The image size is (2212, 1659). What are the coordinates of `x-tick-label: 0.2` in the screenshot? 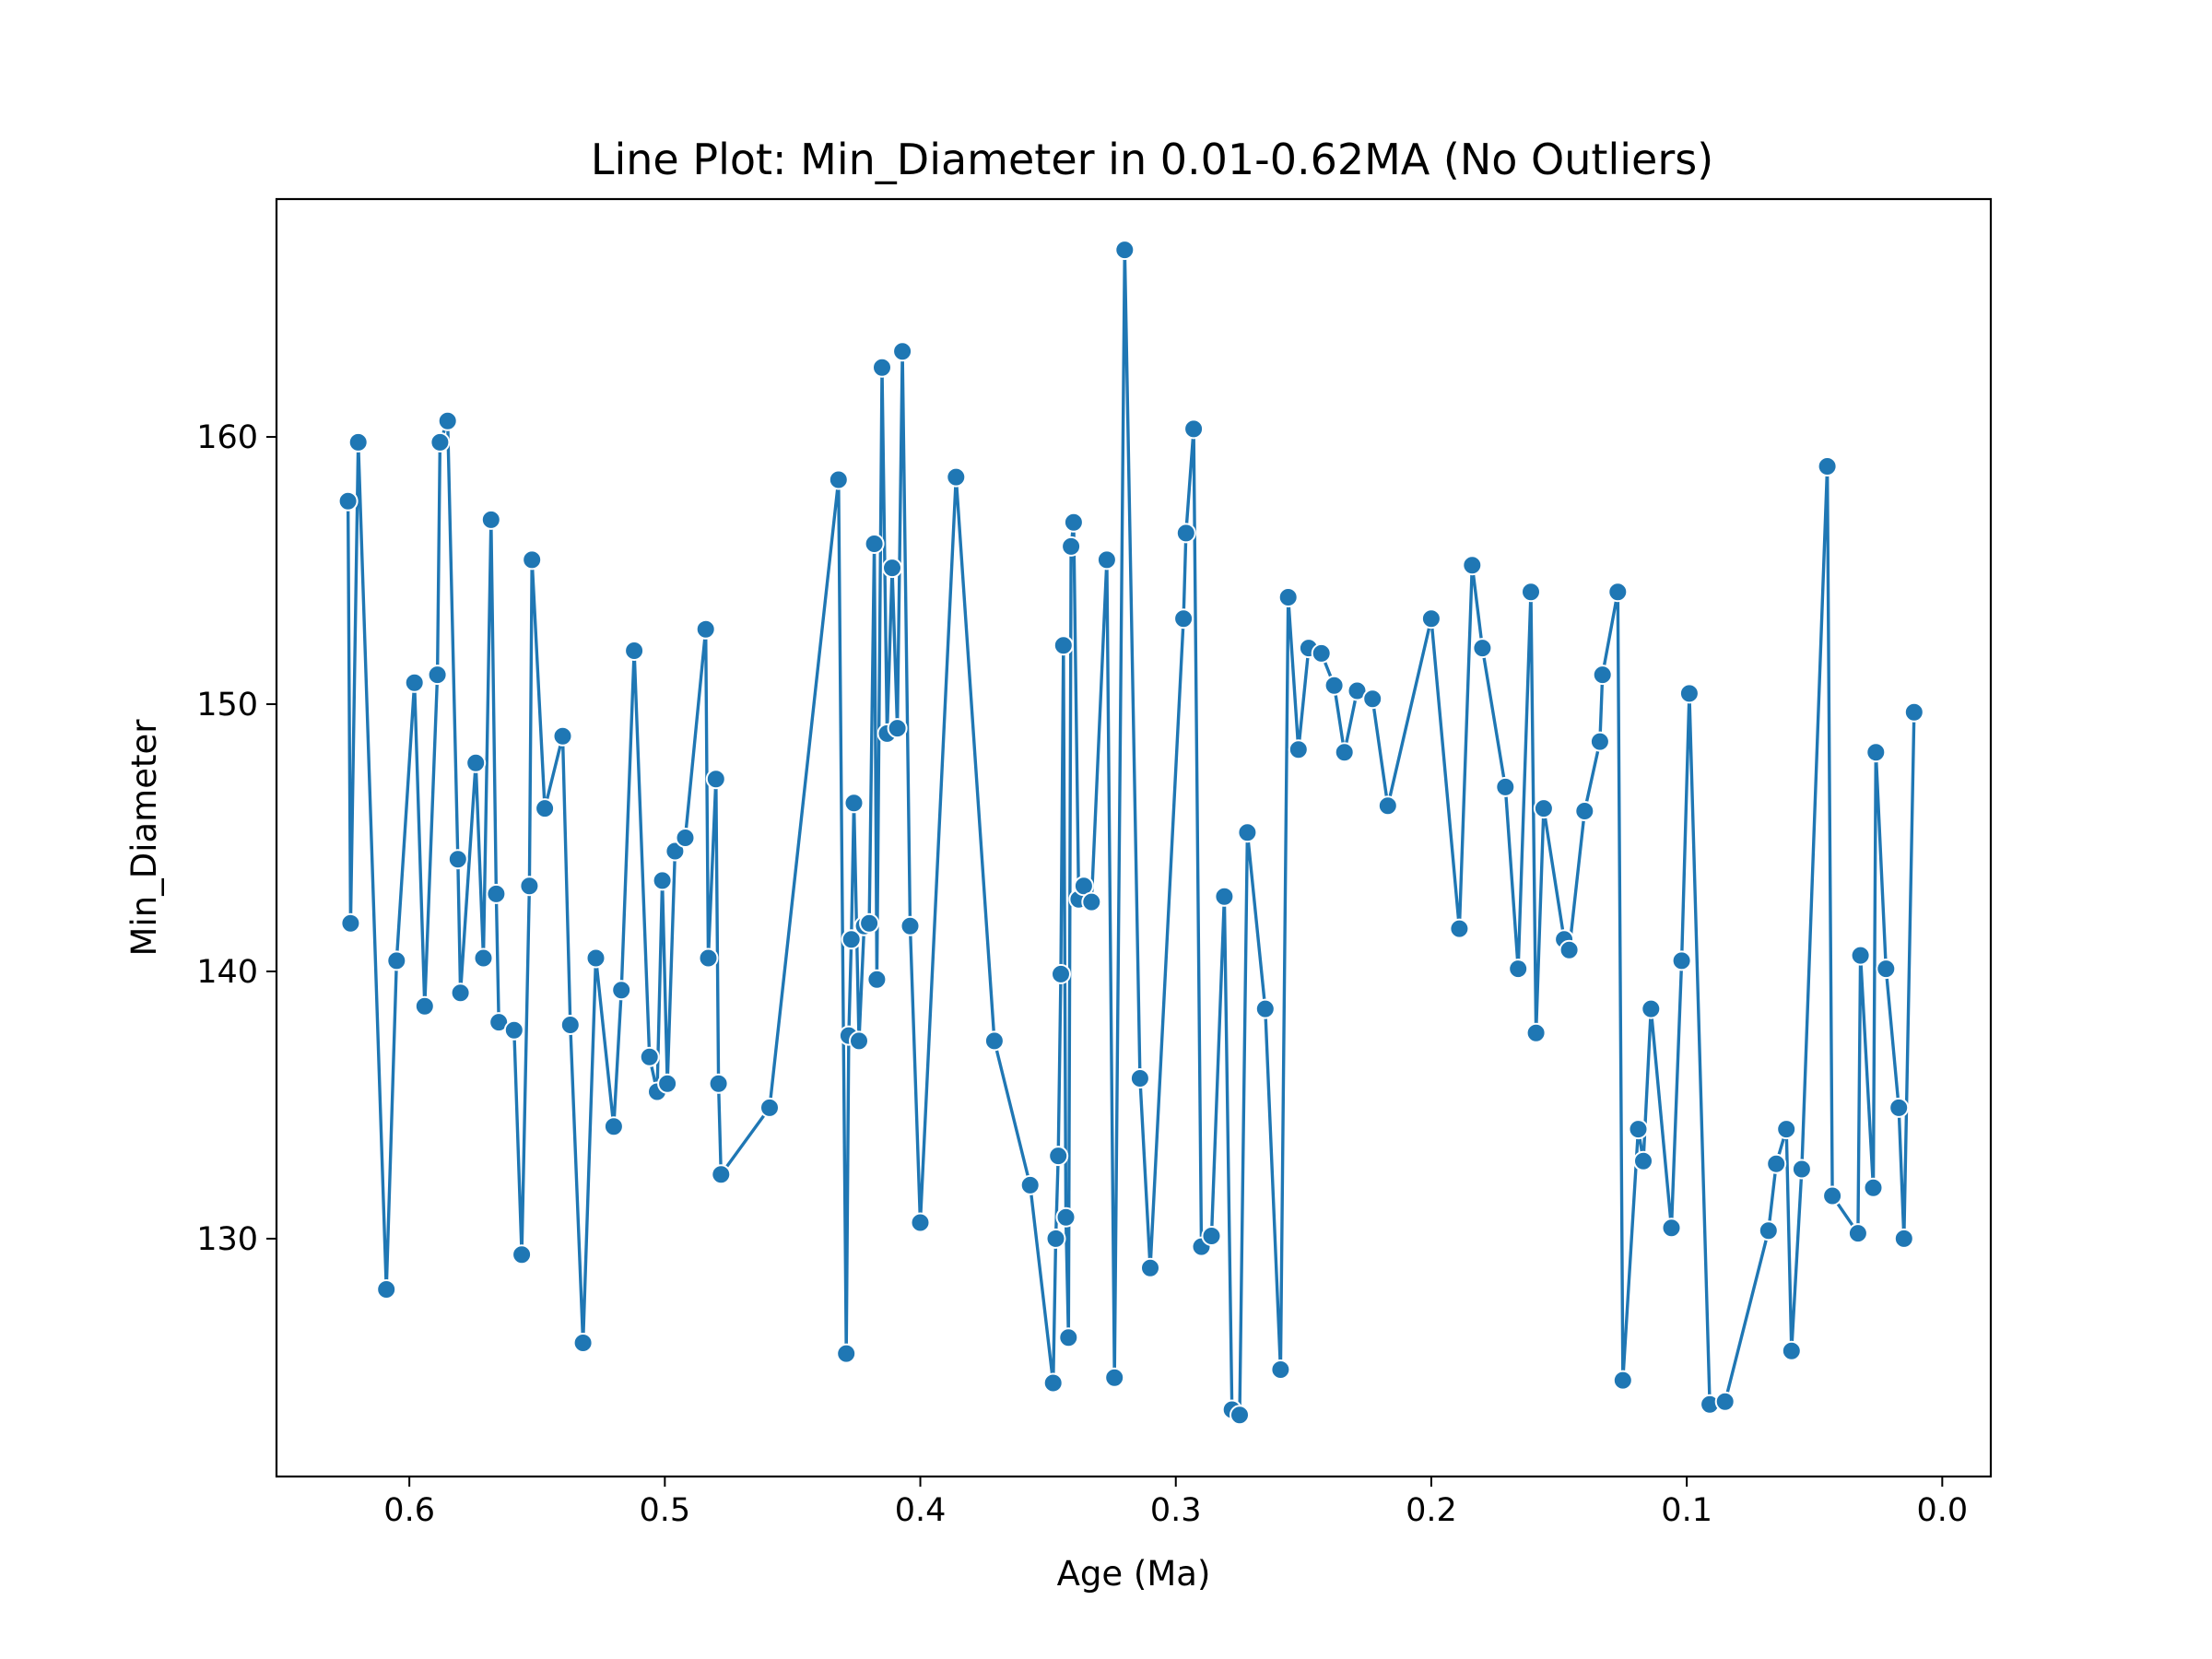 It's located at (1431, 1510).